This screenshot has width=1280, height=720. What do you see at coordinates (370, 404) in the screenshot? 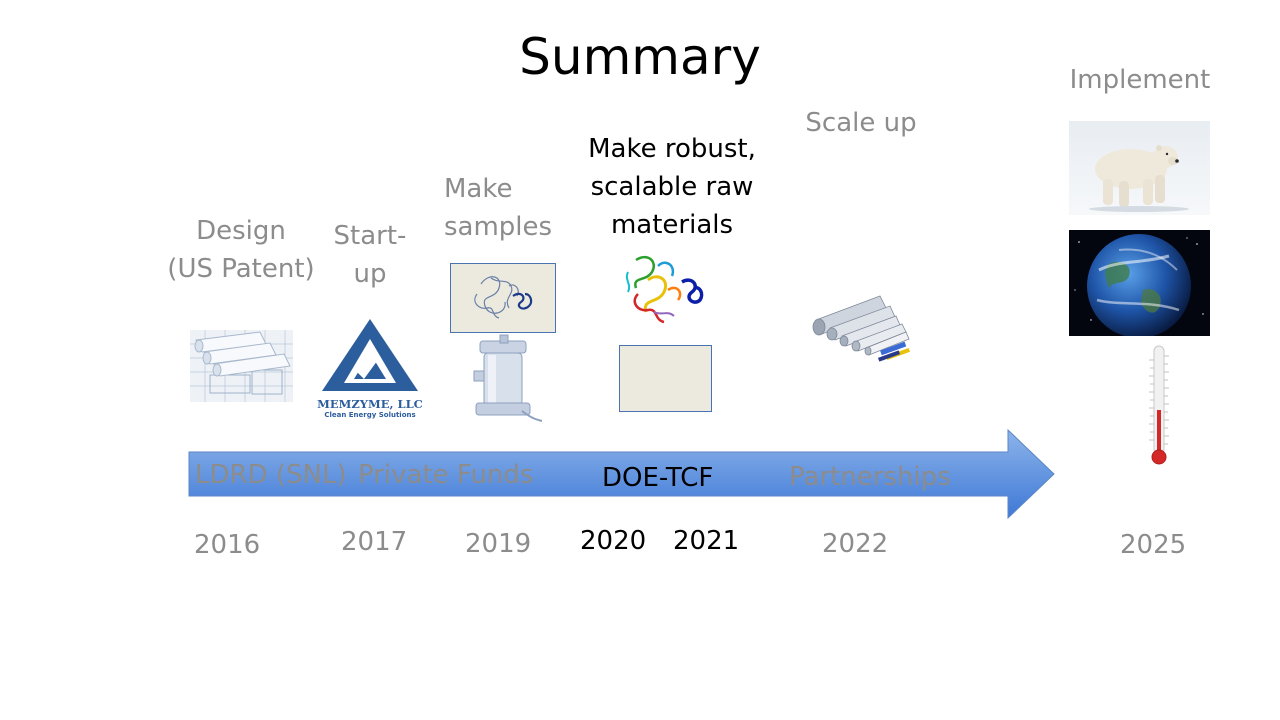
I see `logo-name: MEMZYME, LLC` at bounding box center [370, 404].